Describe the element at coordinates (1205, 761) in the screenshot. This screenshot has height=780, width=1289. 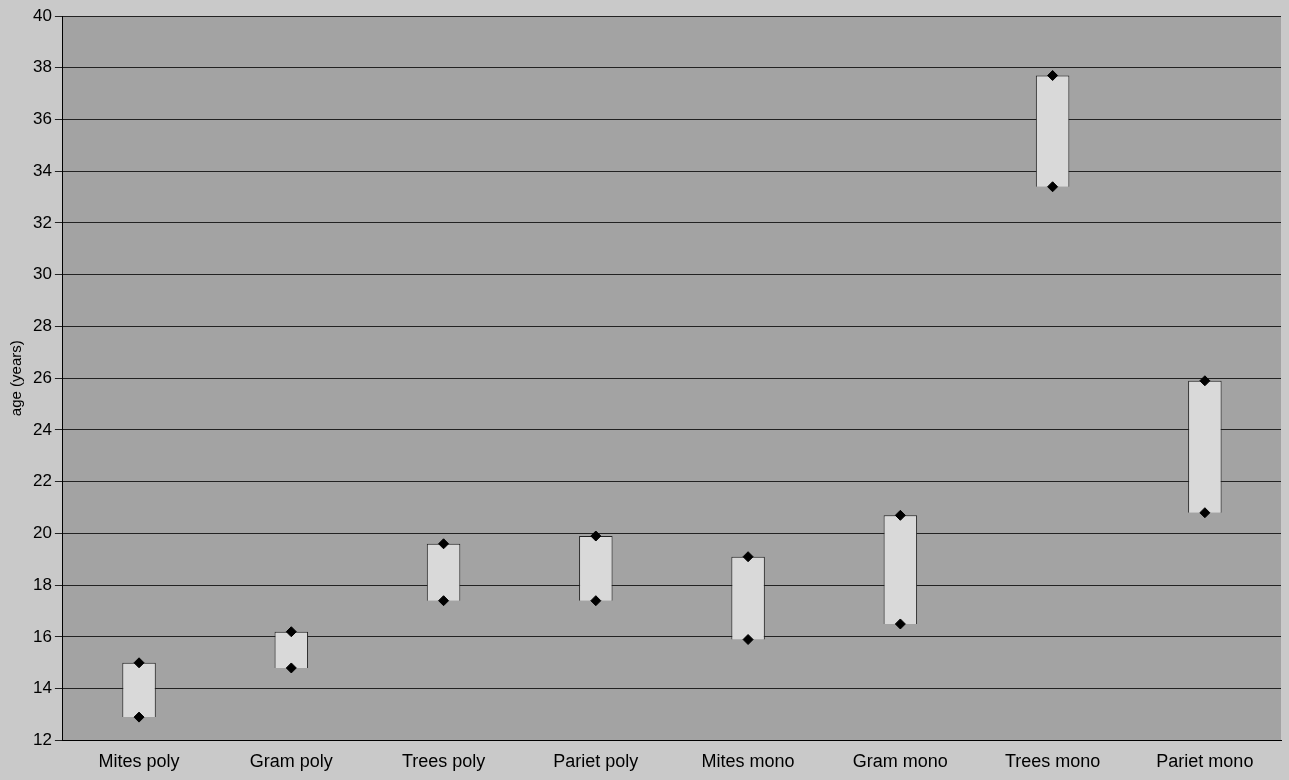
I see `x-tick-label: Pariet mono` at that location.